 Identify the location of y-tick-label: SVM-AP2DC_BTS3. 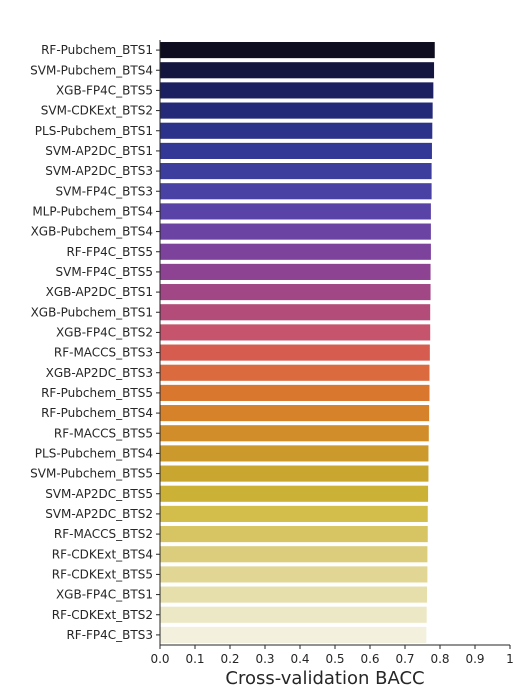
(99, 171).